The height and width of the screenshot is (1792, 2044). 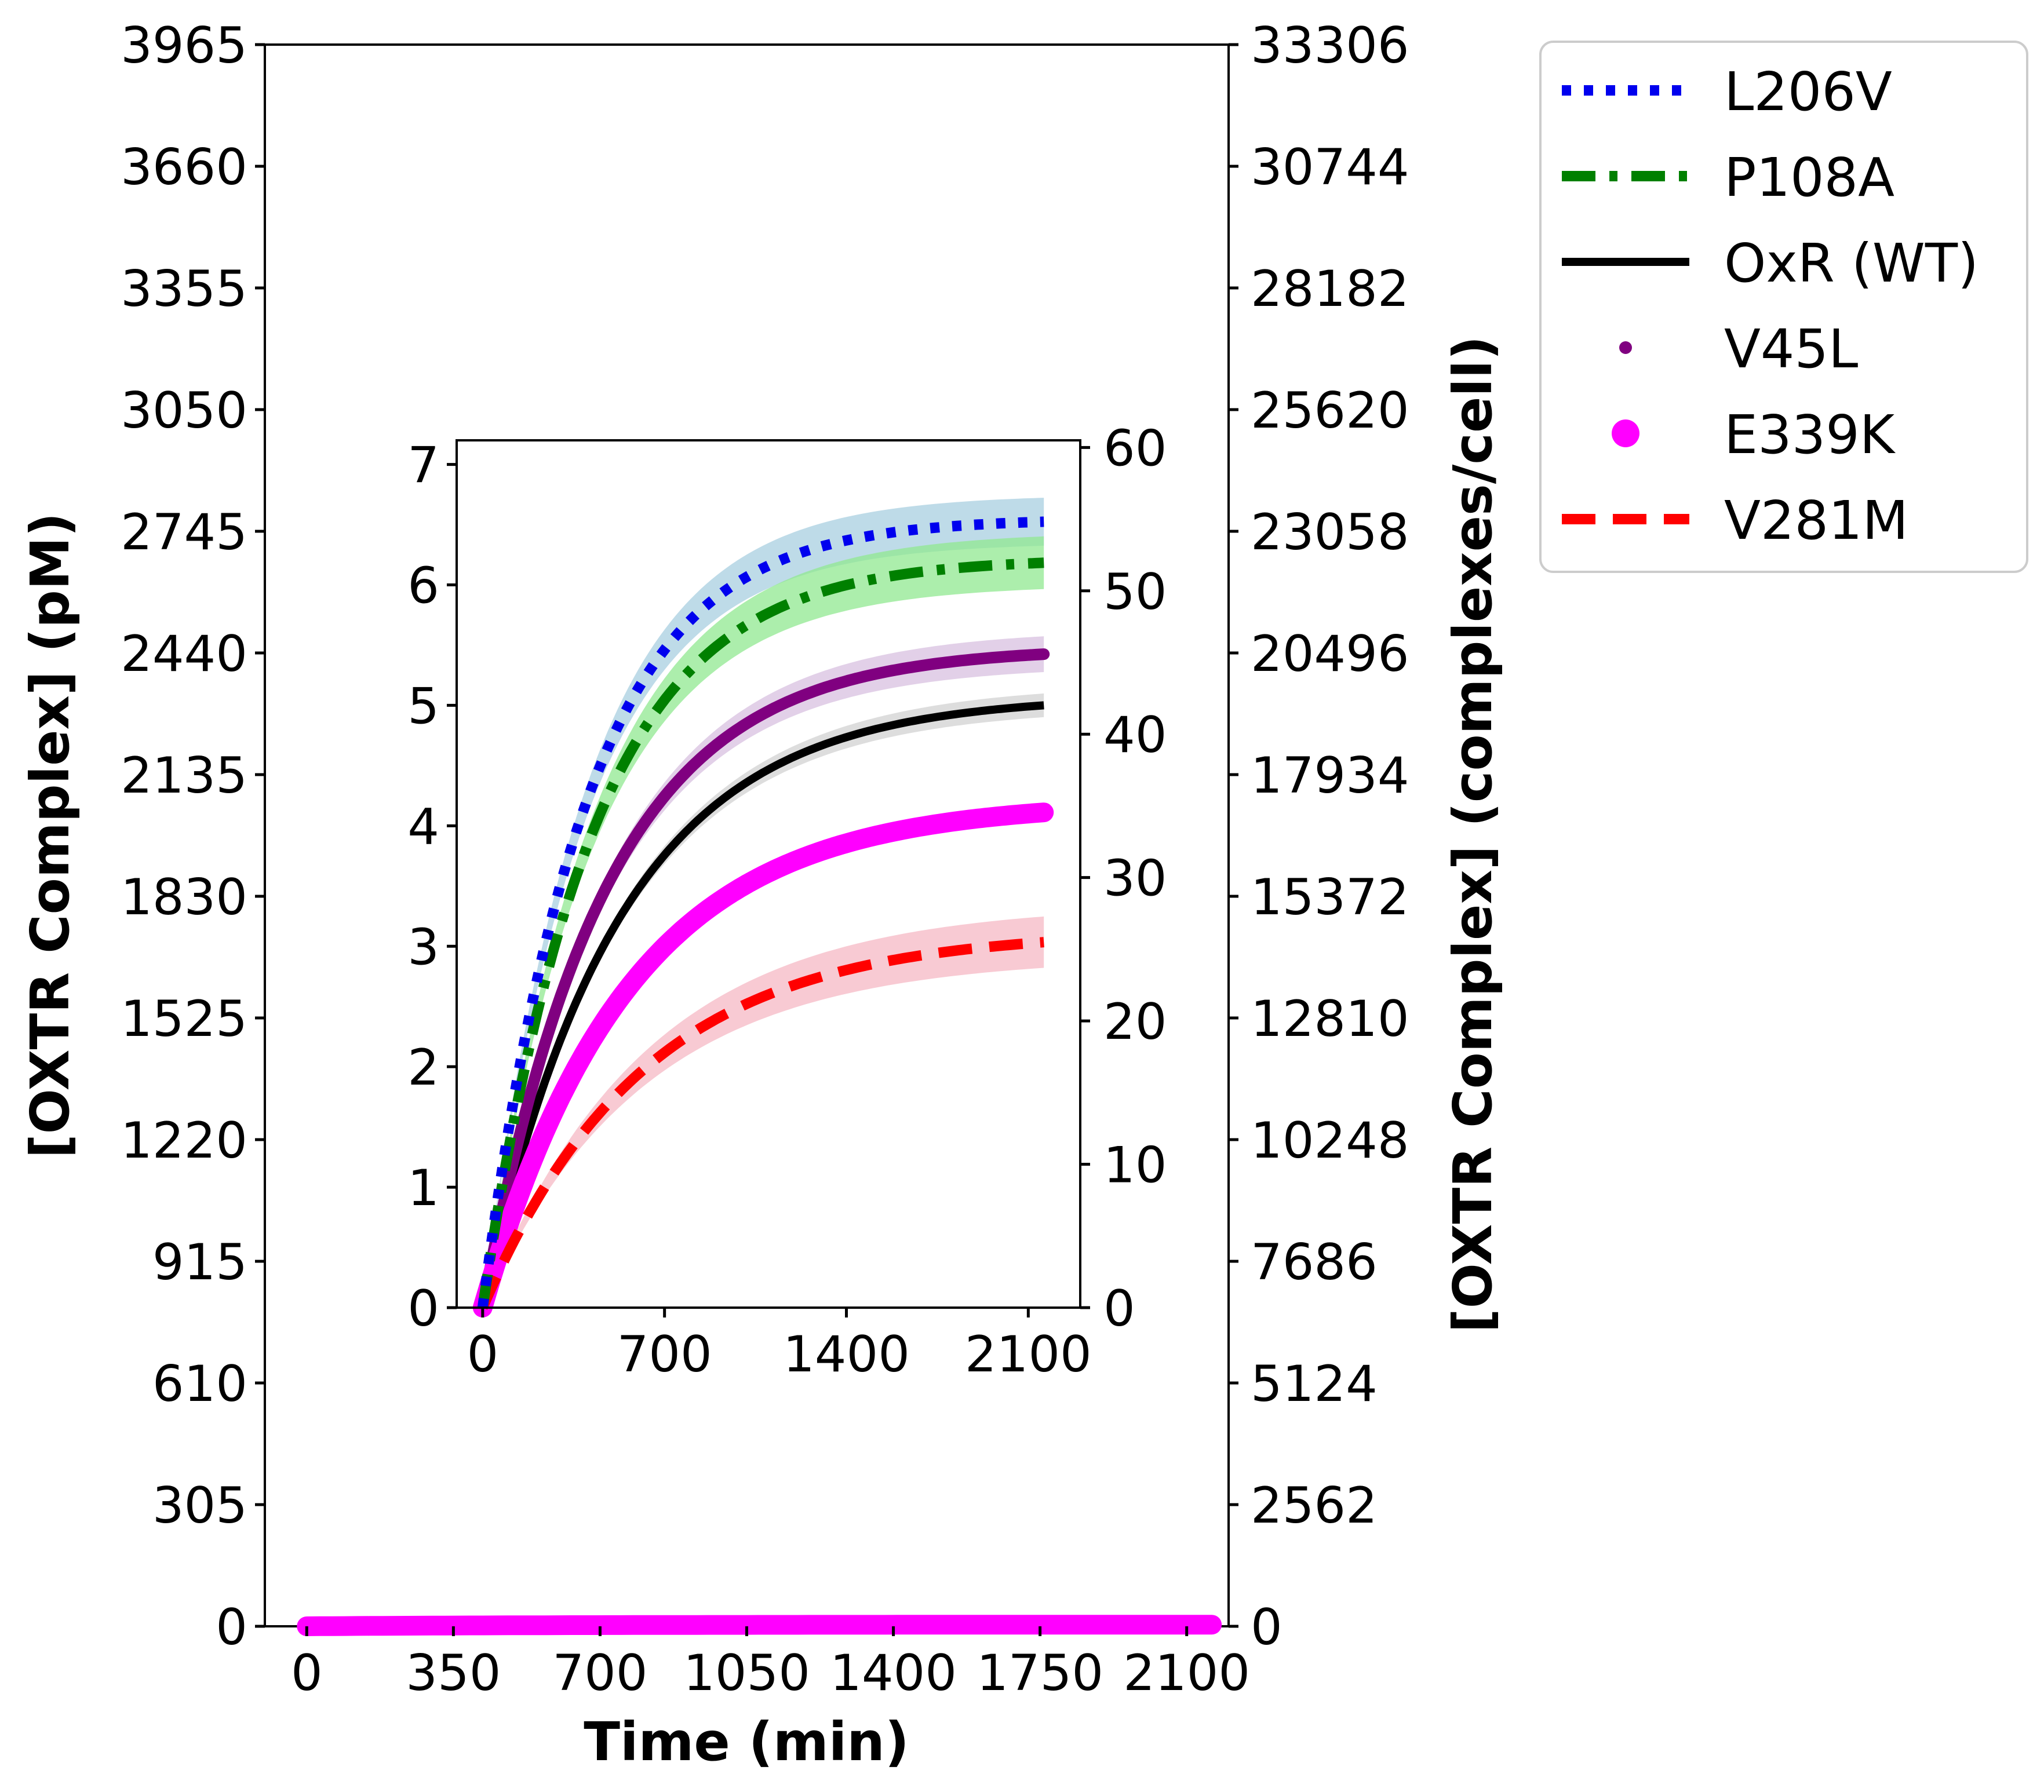 What do you see at coordinates (1473, 834) in the screenshot?
I see `main-right-y-axis-title: [OXTR Complex] (complexes/cell)` at bounding box center [1473, 834].